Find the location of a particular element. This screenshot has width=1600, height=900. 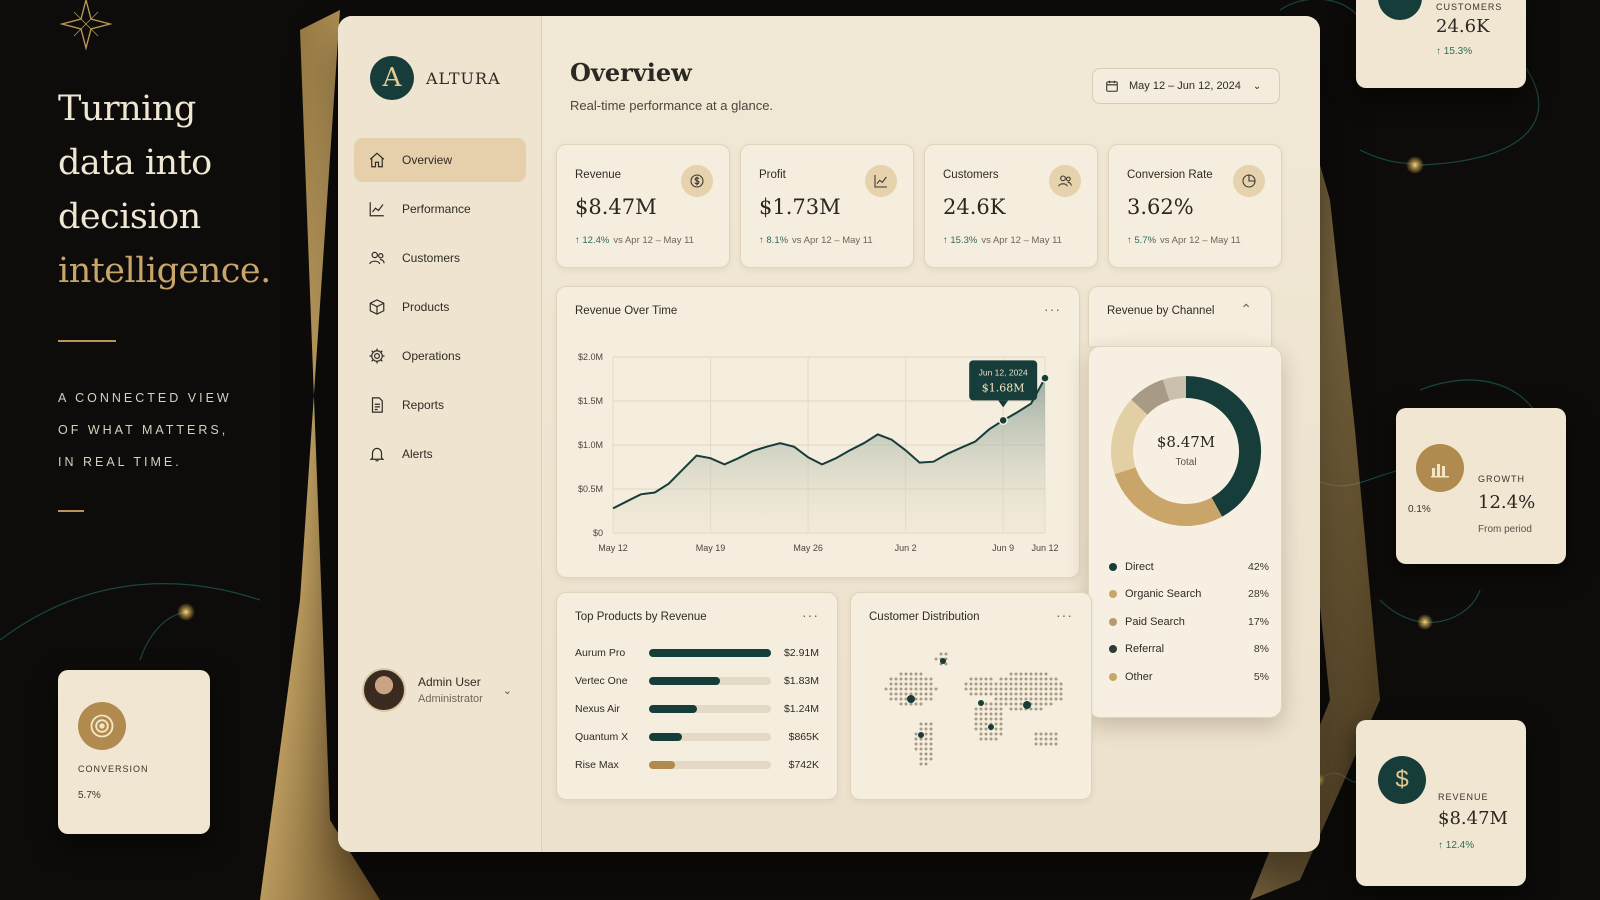

kpi-card-revenue: Revenue $8.47M ↑ 12.4% vs Apr 12 – May 11 is located at coordinates (643, 206).